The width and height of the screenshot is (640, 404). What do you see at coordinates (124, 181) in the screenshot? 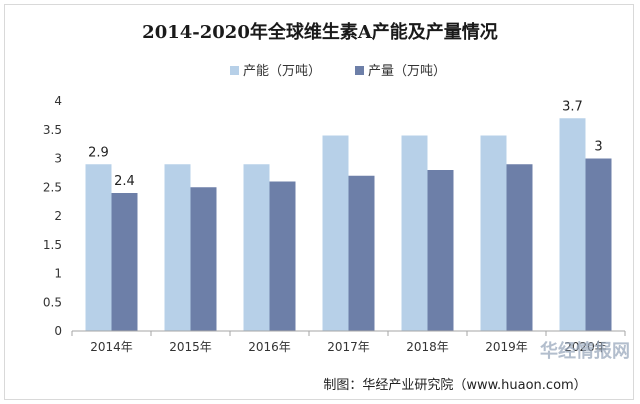
I see `data-label: 2.4` at bounding box center [124, 181].